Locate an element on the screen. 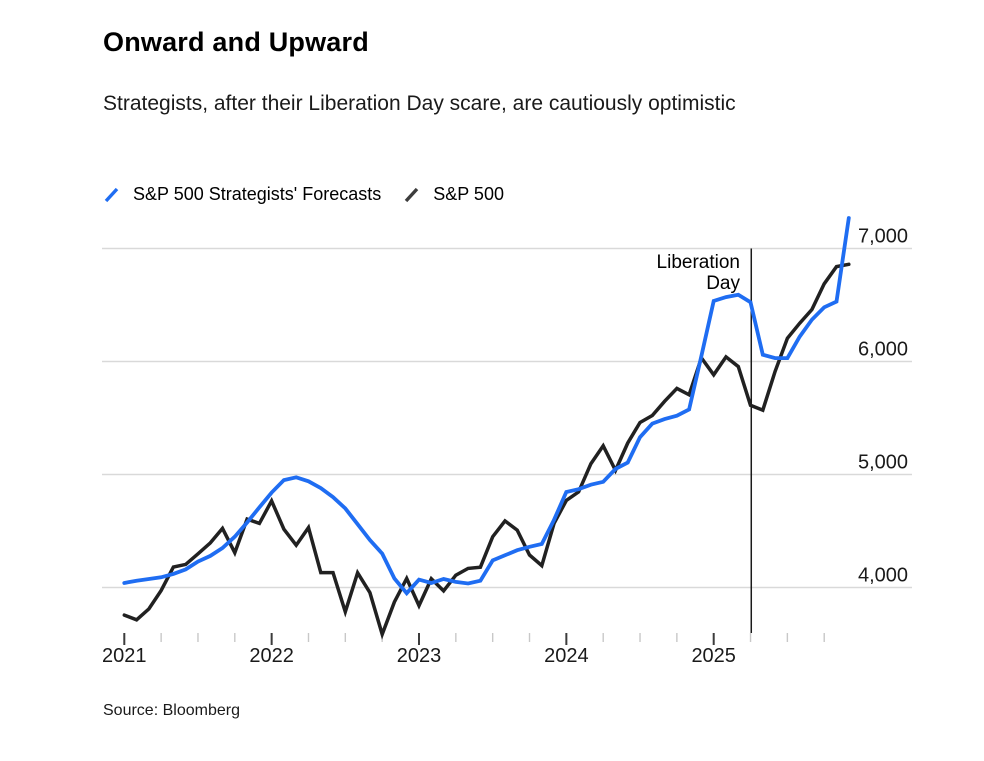  x-axis-labels: 2021 2022 2023 2024 2025 is located at coordinates (419, 656).